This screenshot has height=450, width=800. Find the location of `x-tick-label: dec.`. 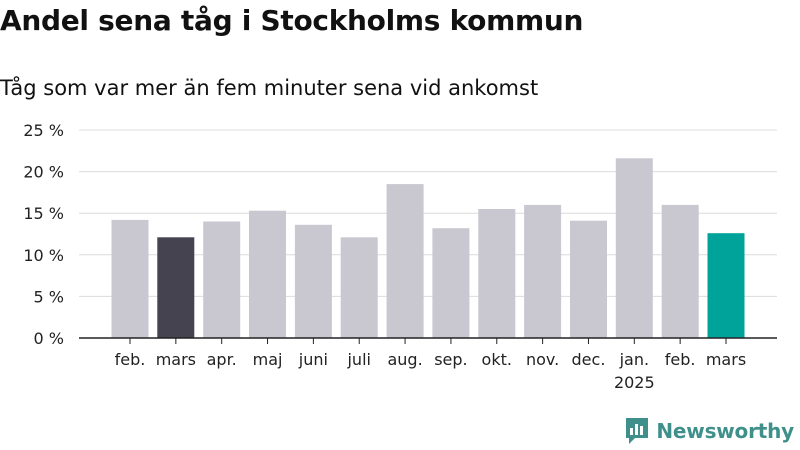

x-tick-label: dec. is located at coordinates (589, 359).